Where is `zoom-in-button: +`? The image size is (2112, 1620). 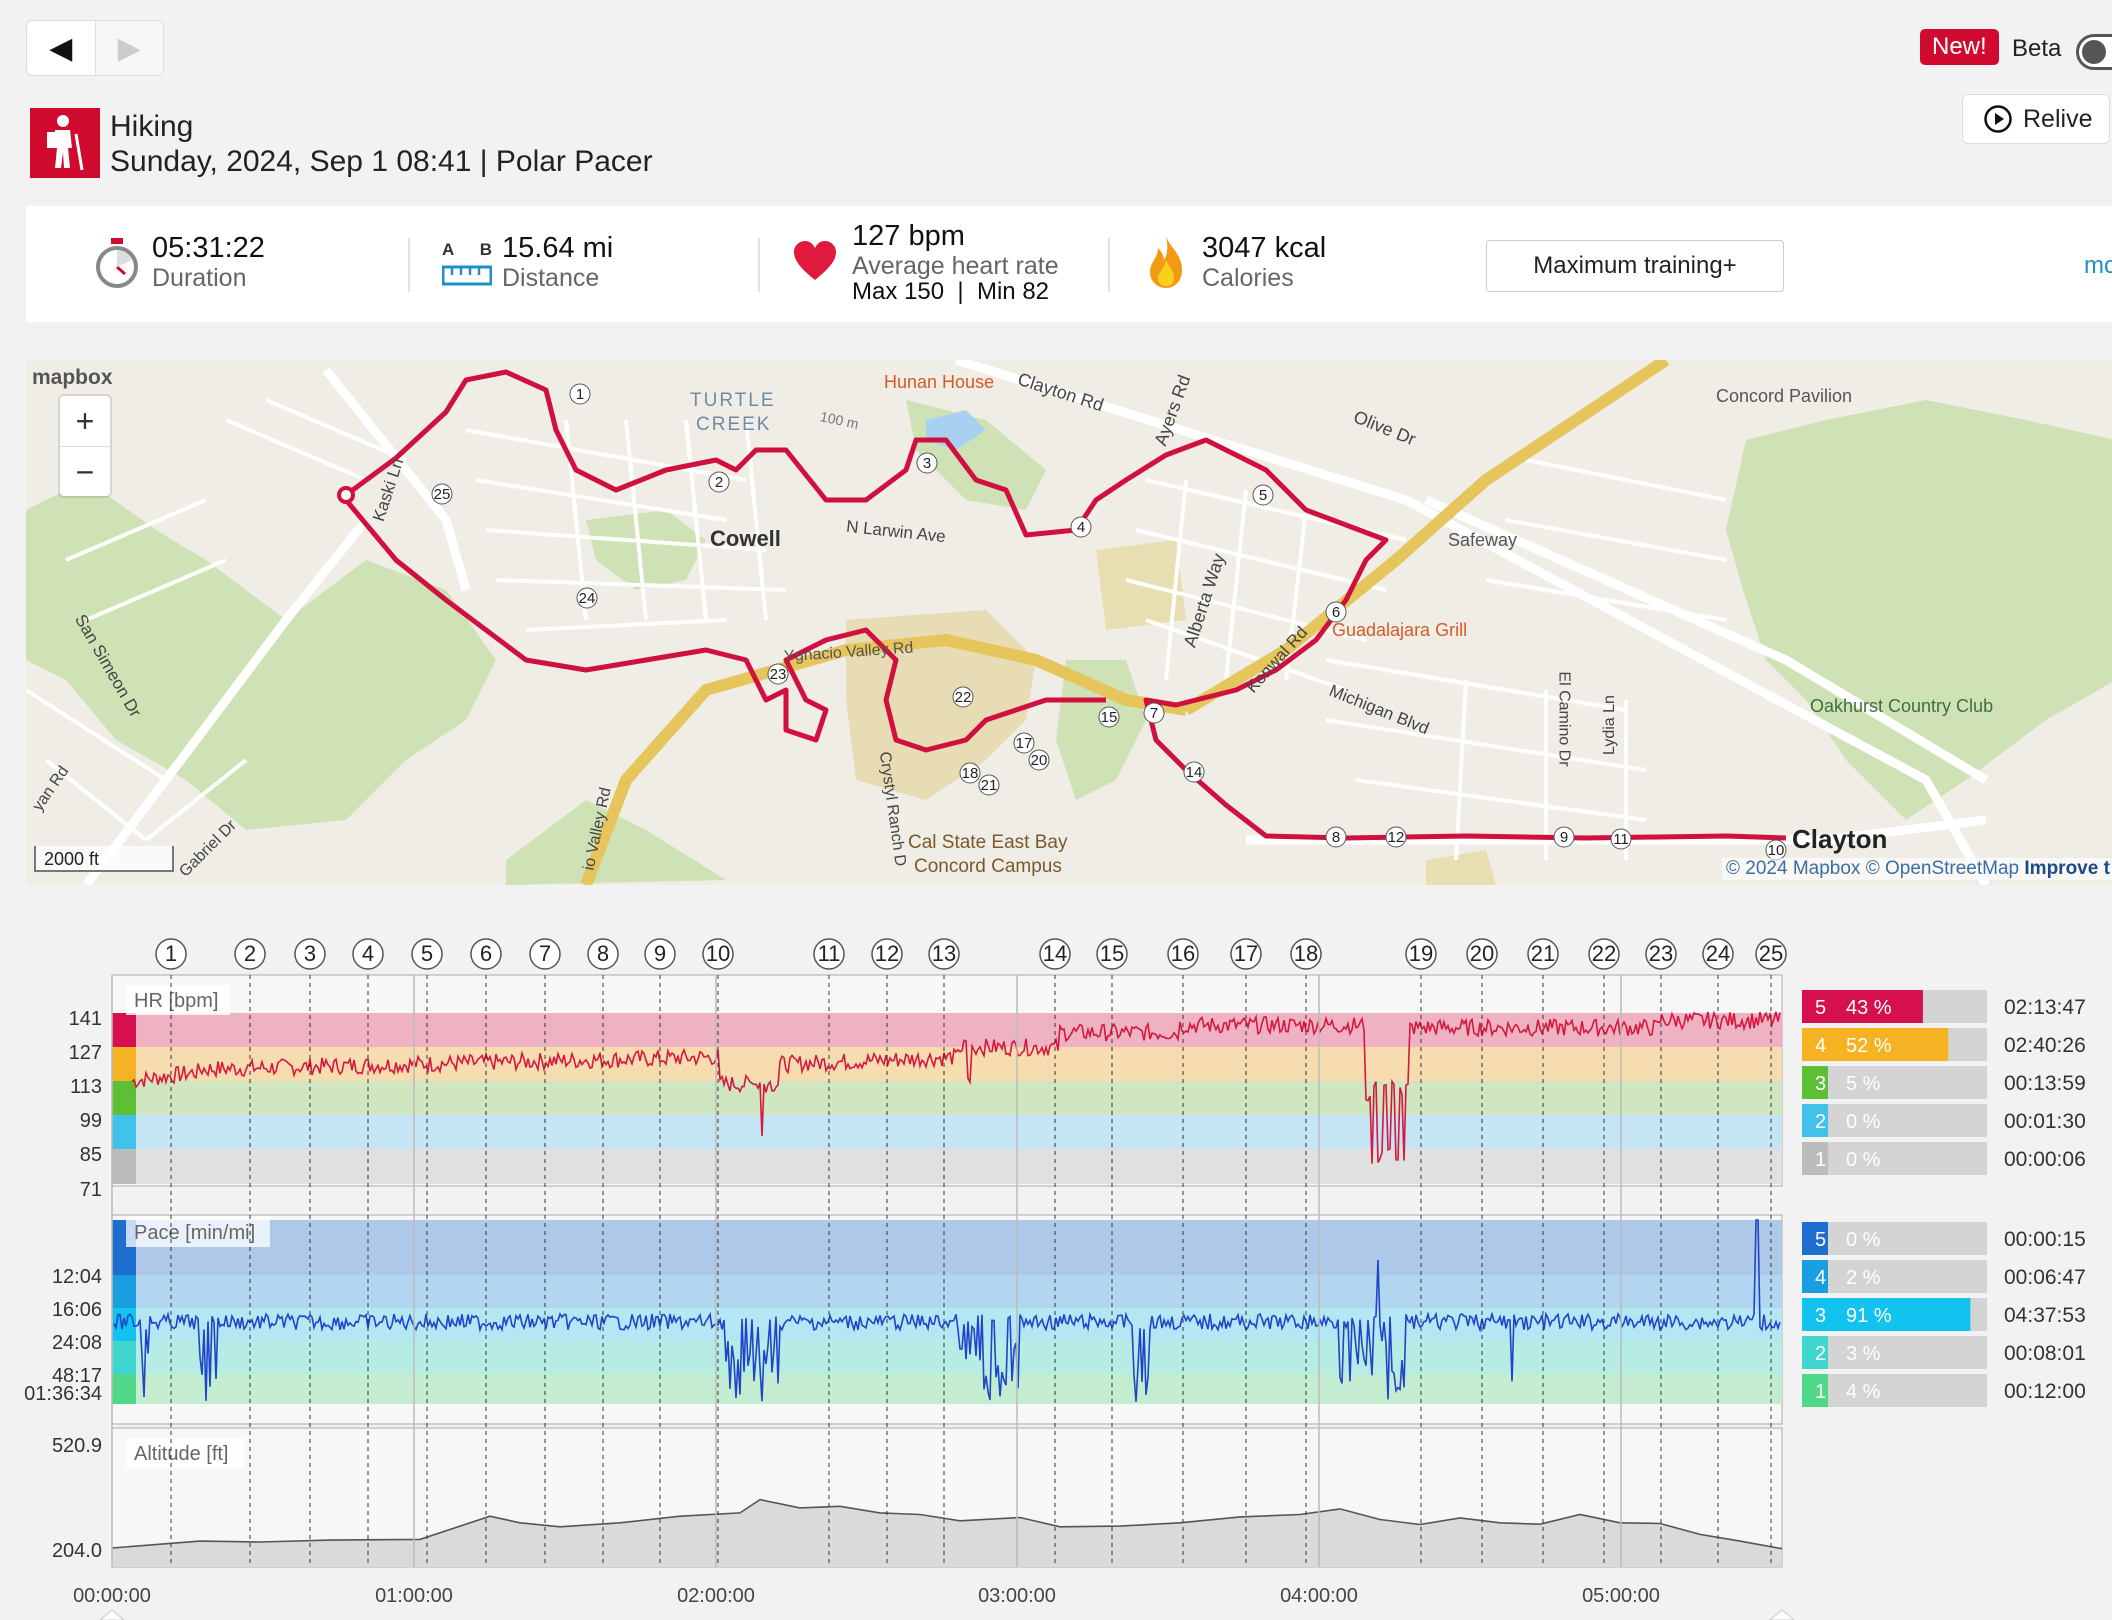 zoom-in-button: + is located at coordinates (85, 420).